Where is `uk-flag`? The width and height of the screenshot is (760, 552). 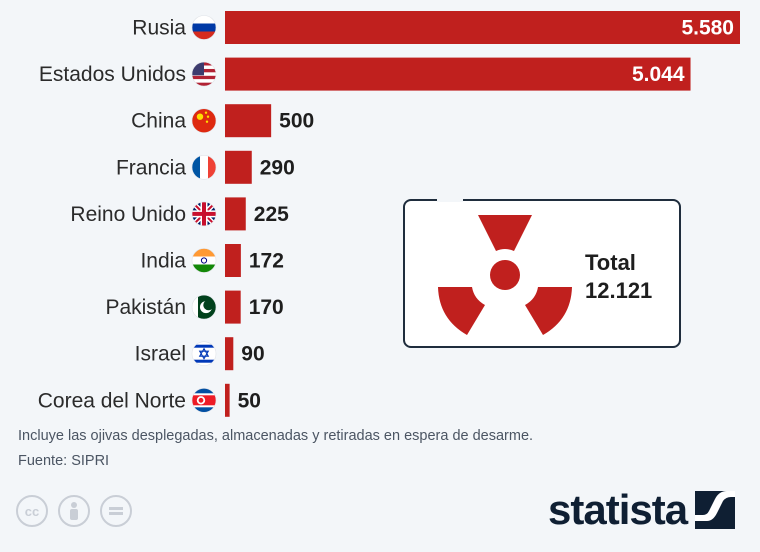 uk-flag is located at coordinates (204, 214).